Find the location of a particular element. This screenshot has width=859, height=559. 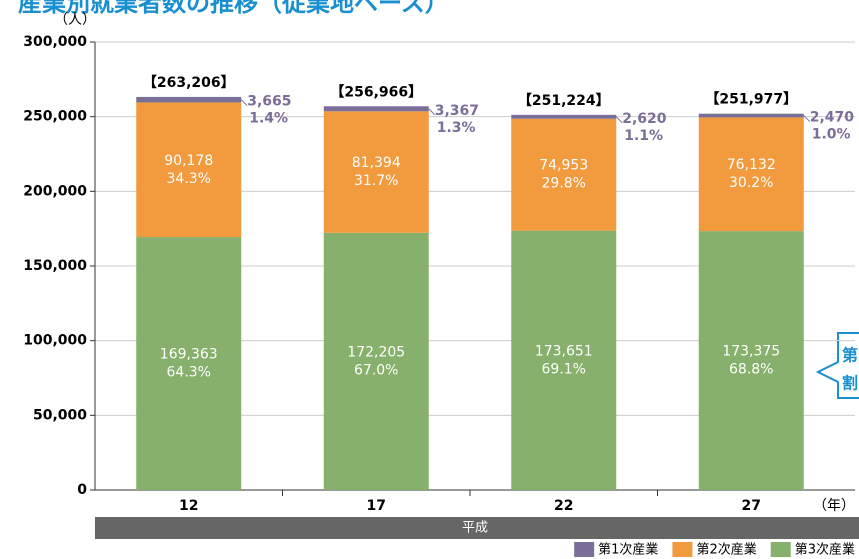

segment-label: 173,651 is located at coordinates (564, 351).